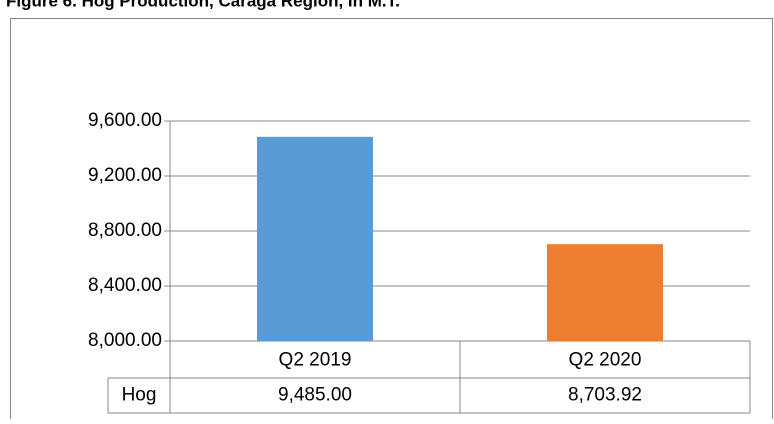 The image size is (774, 424). What do you see at coordinates (125, 230) in the screenshot?
I see `y-tick-label: 8,800.00` at bounding box center [125, 230].